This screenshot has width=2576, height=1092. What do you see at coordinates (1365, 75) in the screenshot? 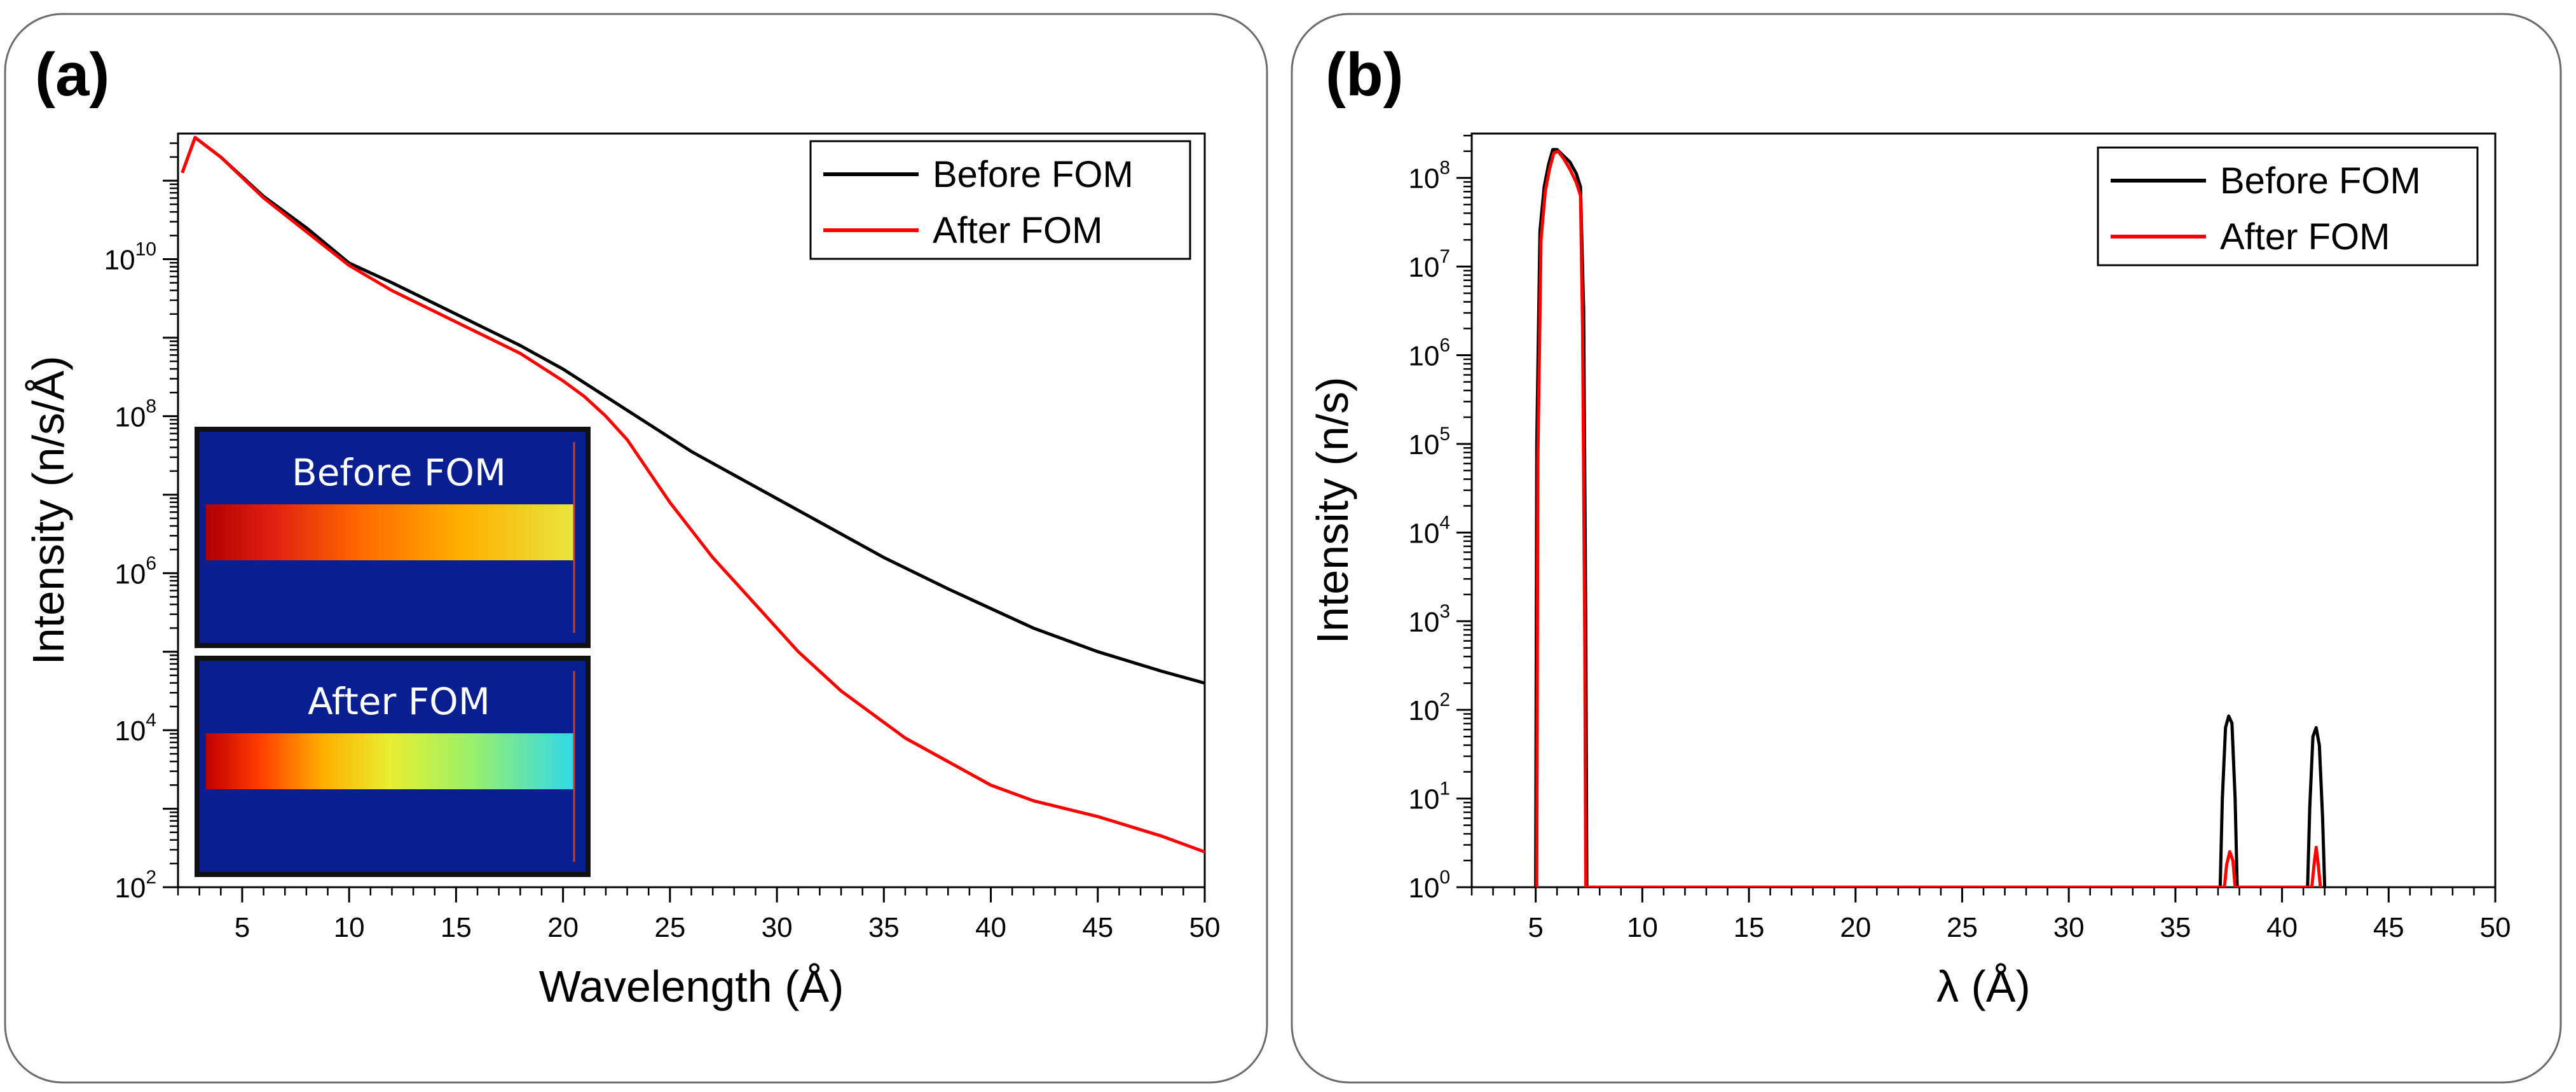
I see `panel-b-label: (b)` at bounding box center [1365, 75].